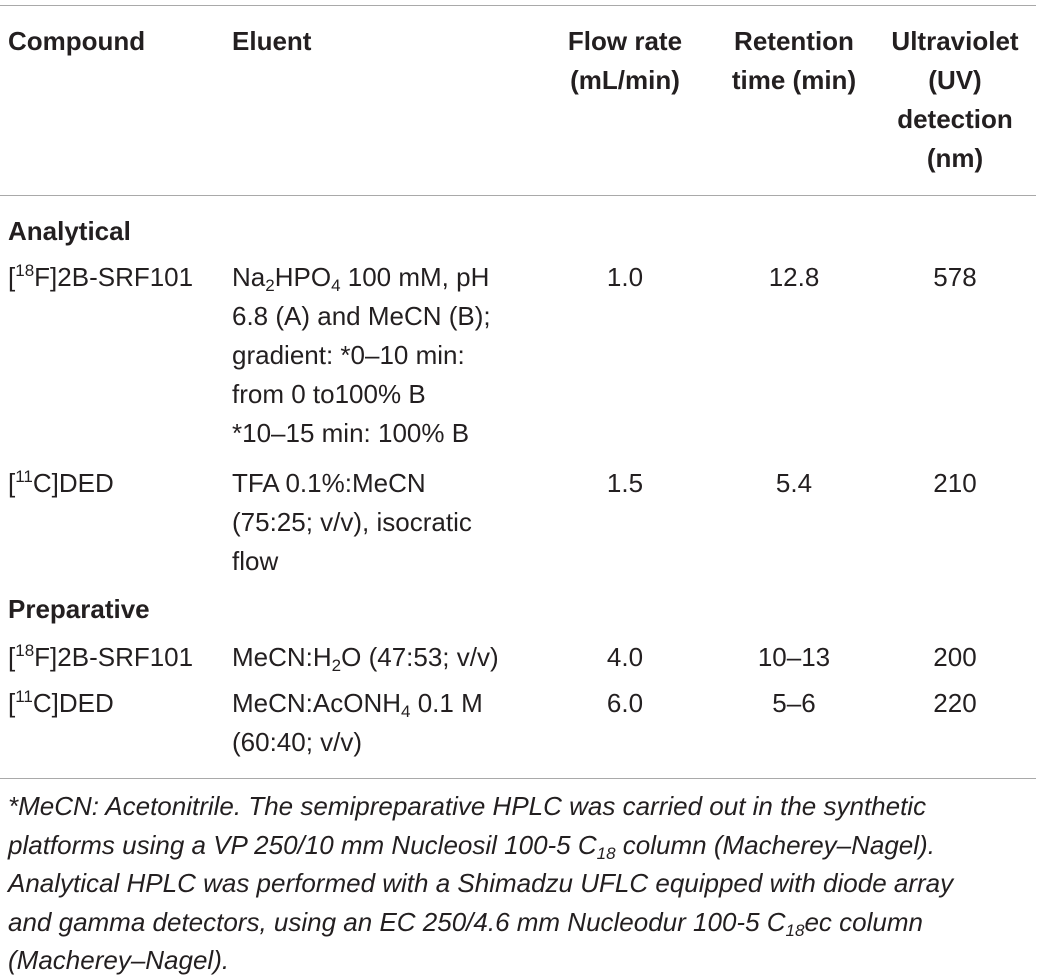 The height and width of the screenshot is (980, 1043). What do you see at coordinates (625, 483) in the screenshot?
I see `flow-rate-cell: 1.5` at bounding box center [625, 483].